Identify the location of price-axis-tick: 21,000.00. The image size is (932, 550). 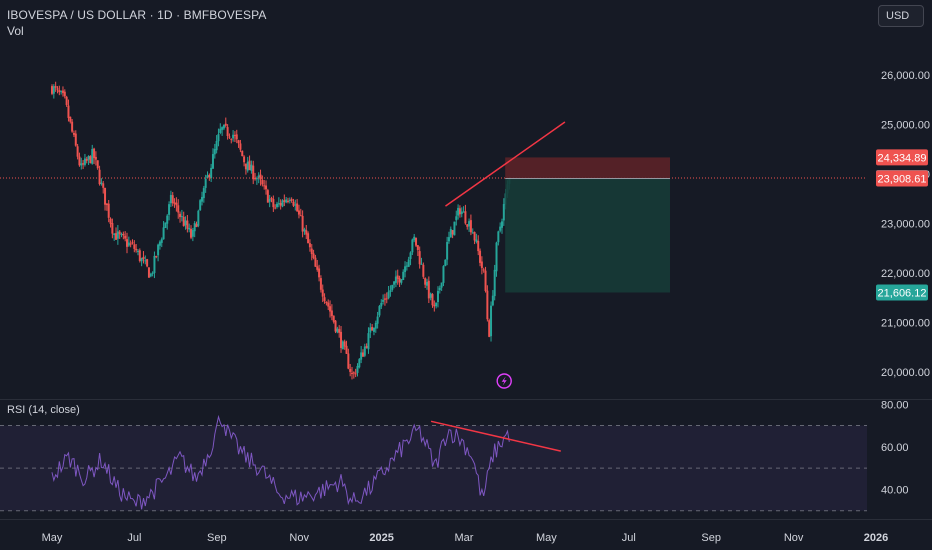
(905, 324).